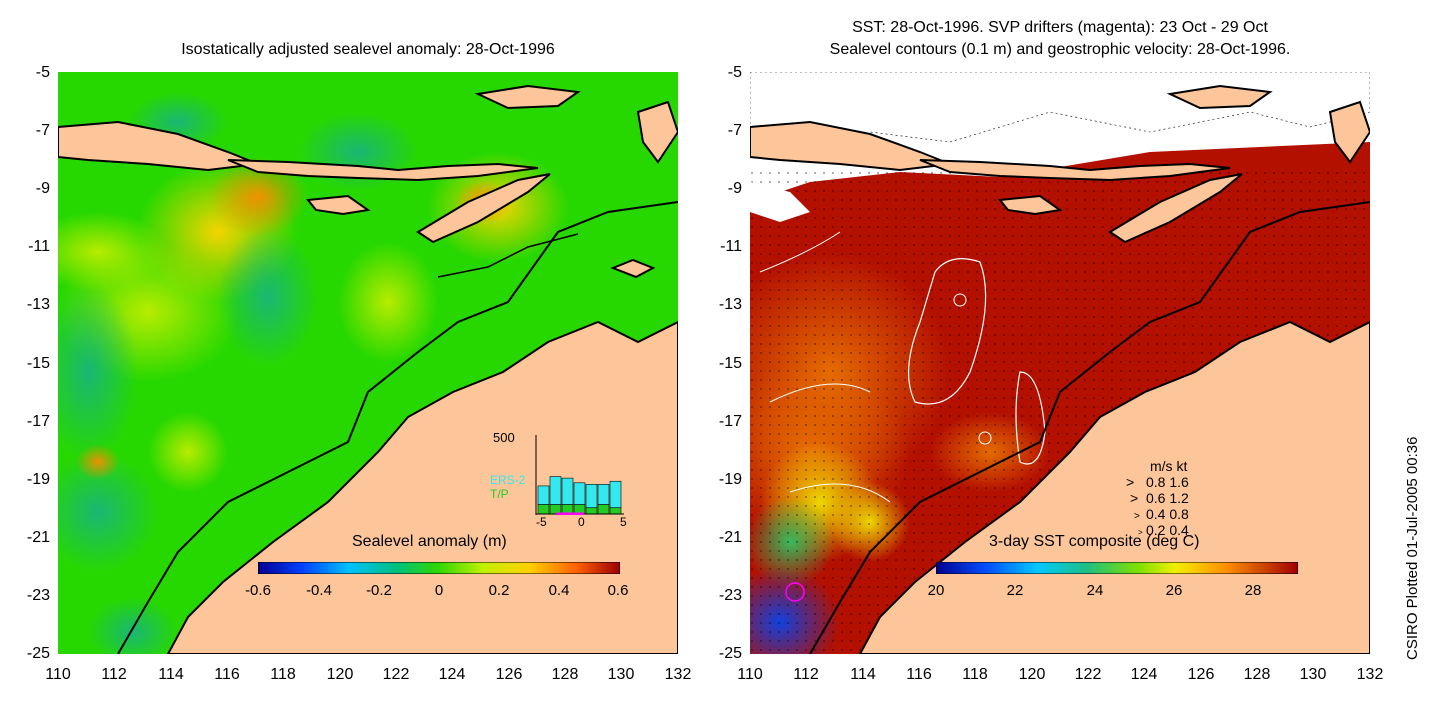 This screenshot has width=1440, height=720. I want to click on left-colorbar-title: Sealevel anomaly (m), so click(429, 541).